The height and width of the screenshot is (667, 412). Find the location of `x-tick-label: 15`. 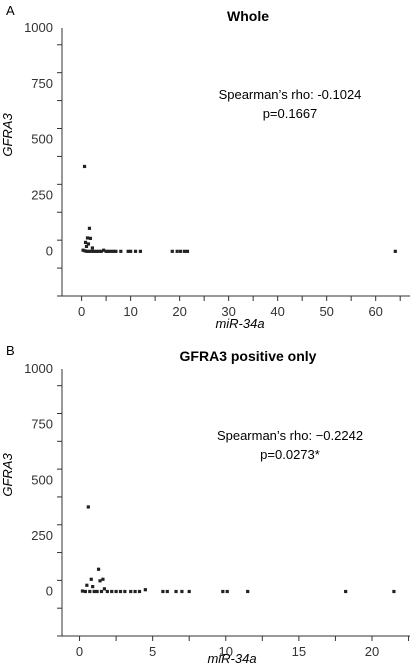

x-tick-label: 15 is located at coordinates (299, 651).